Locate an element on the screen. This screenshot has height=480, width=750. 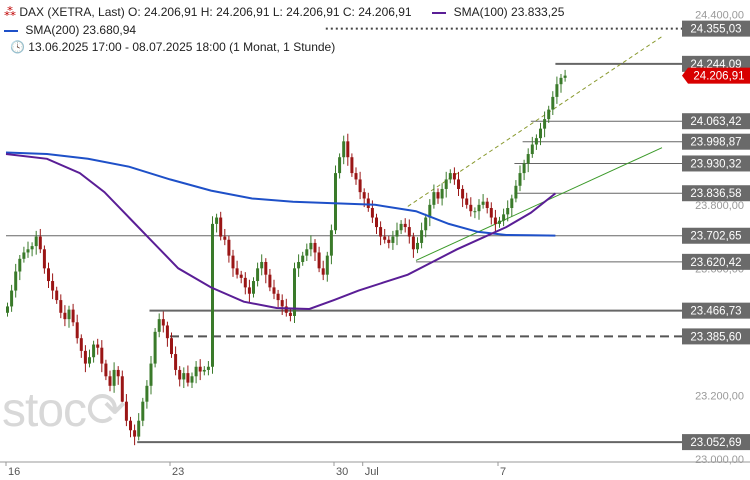
level-label: 23.620,42 is located at coordinates (715, 263).